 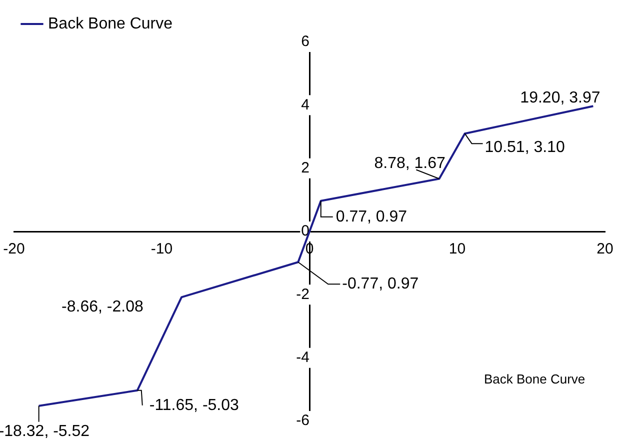 I want to click on annotation: Back Bone Curve, so click(x=535, y=379).